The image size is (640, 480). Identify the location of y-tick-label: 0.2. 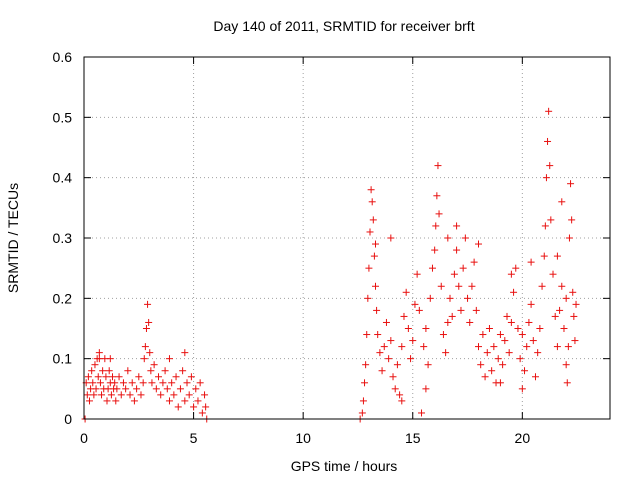
(63, 298).